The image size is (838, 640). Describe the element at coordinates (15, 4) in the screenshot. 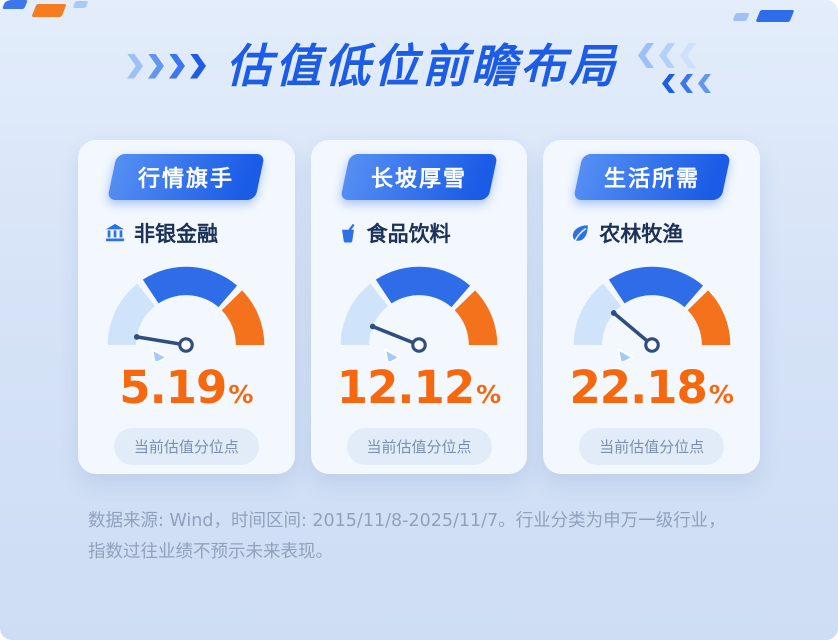

I see `corner-deco-blue` at that location.